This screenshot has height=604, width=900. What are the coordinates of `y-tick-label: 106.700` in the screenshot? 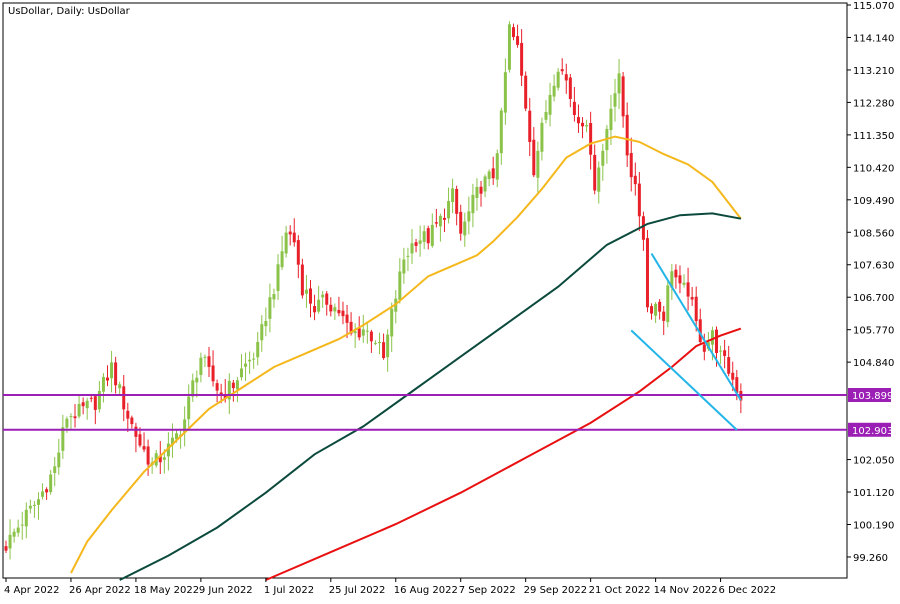 It's located at (873, 298).